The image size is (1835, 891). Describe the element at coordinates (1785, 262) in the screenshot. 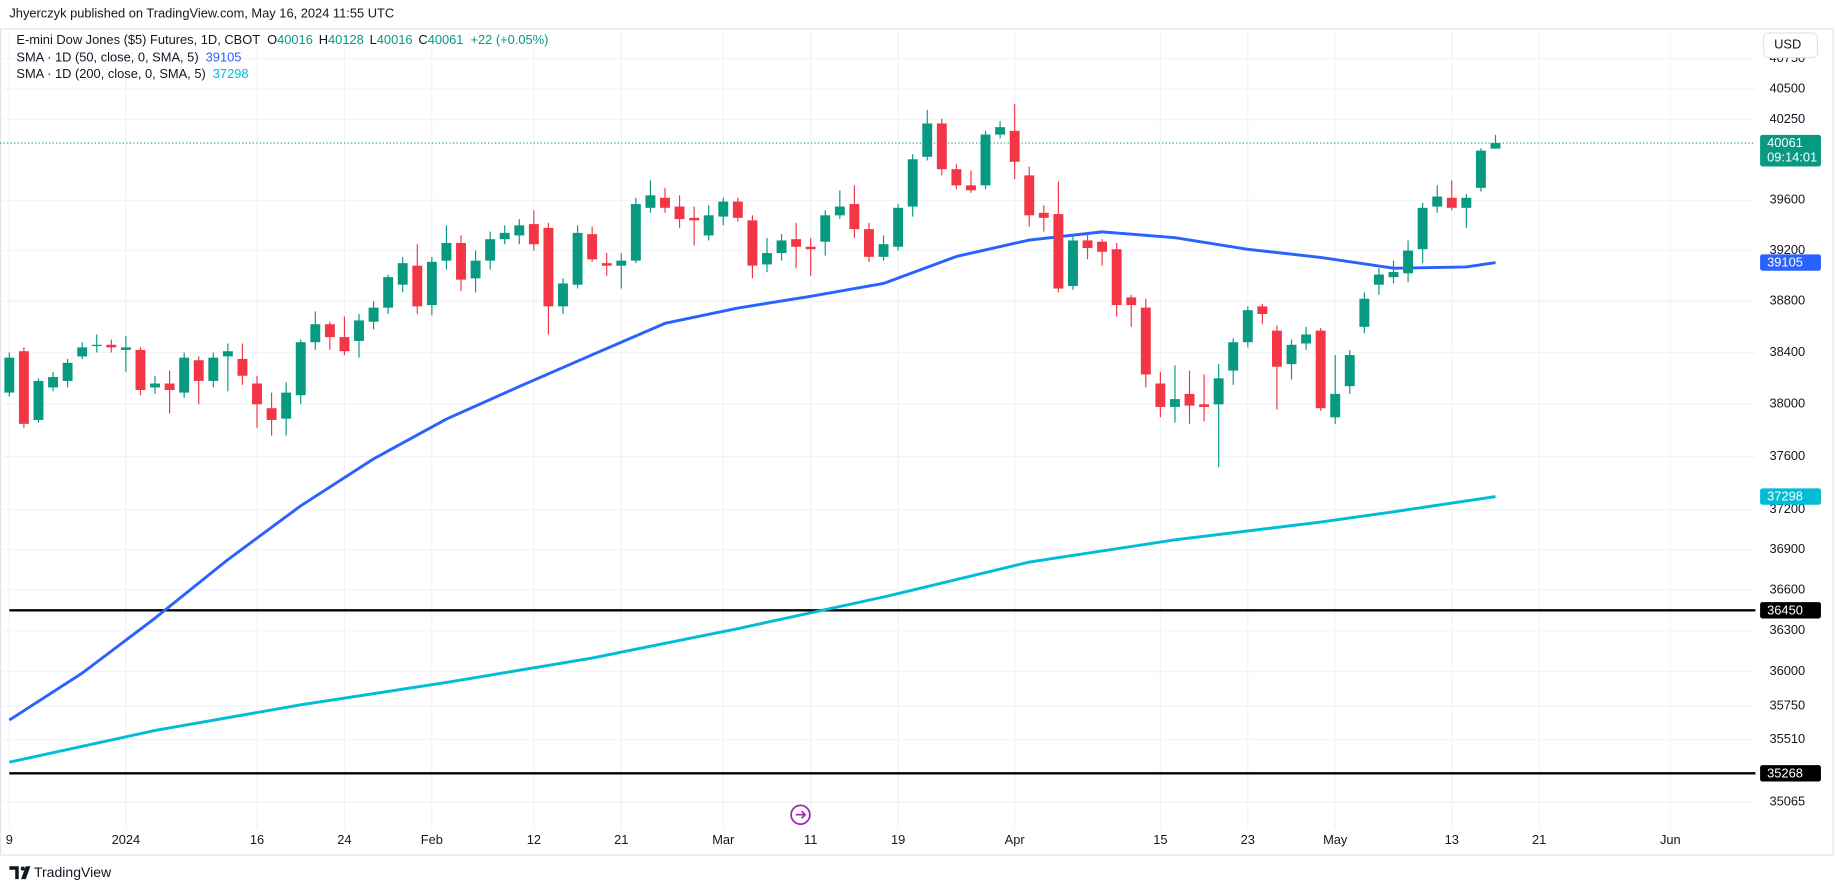

I see `study-price-label: 39105` at that location.